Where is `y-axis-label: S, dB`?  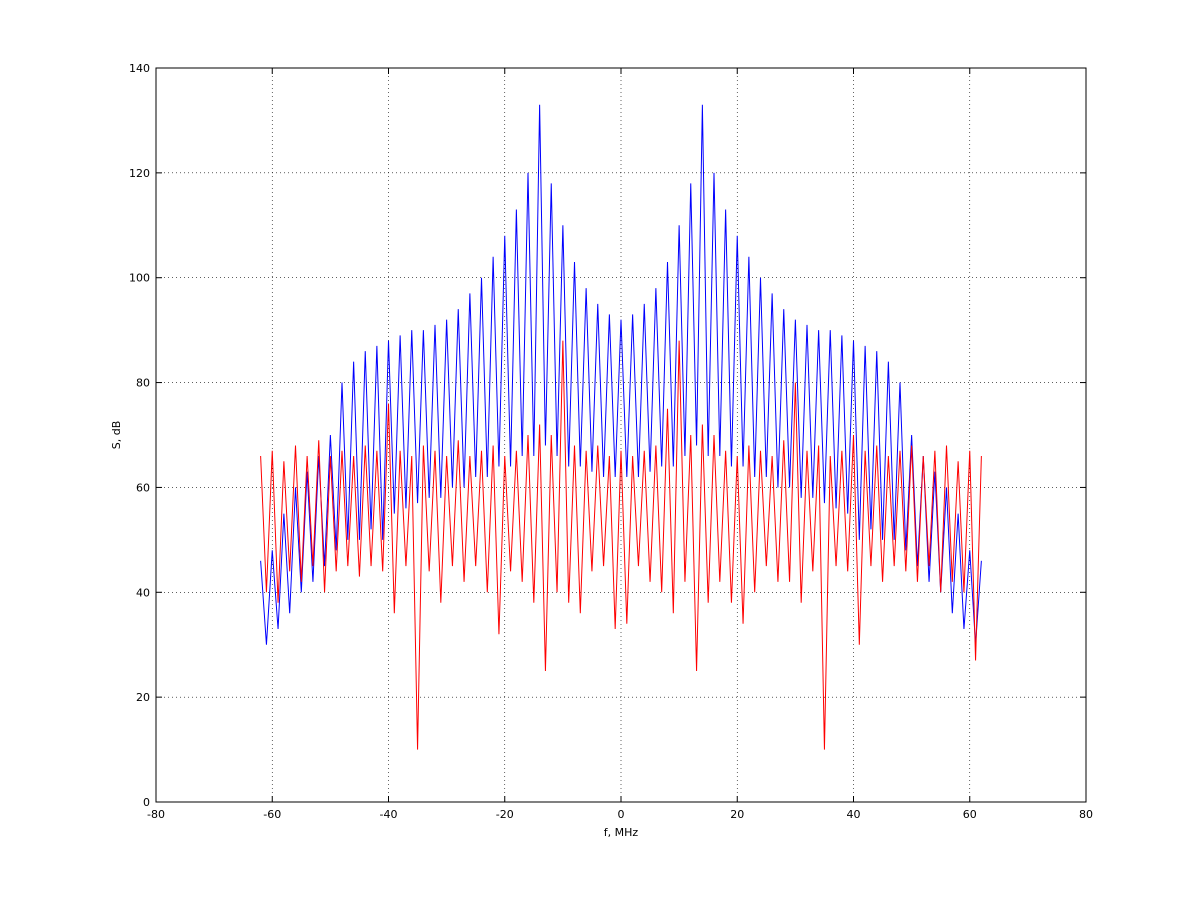 y-axis-label: S, dB is located at coordinates (116, 435).